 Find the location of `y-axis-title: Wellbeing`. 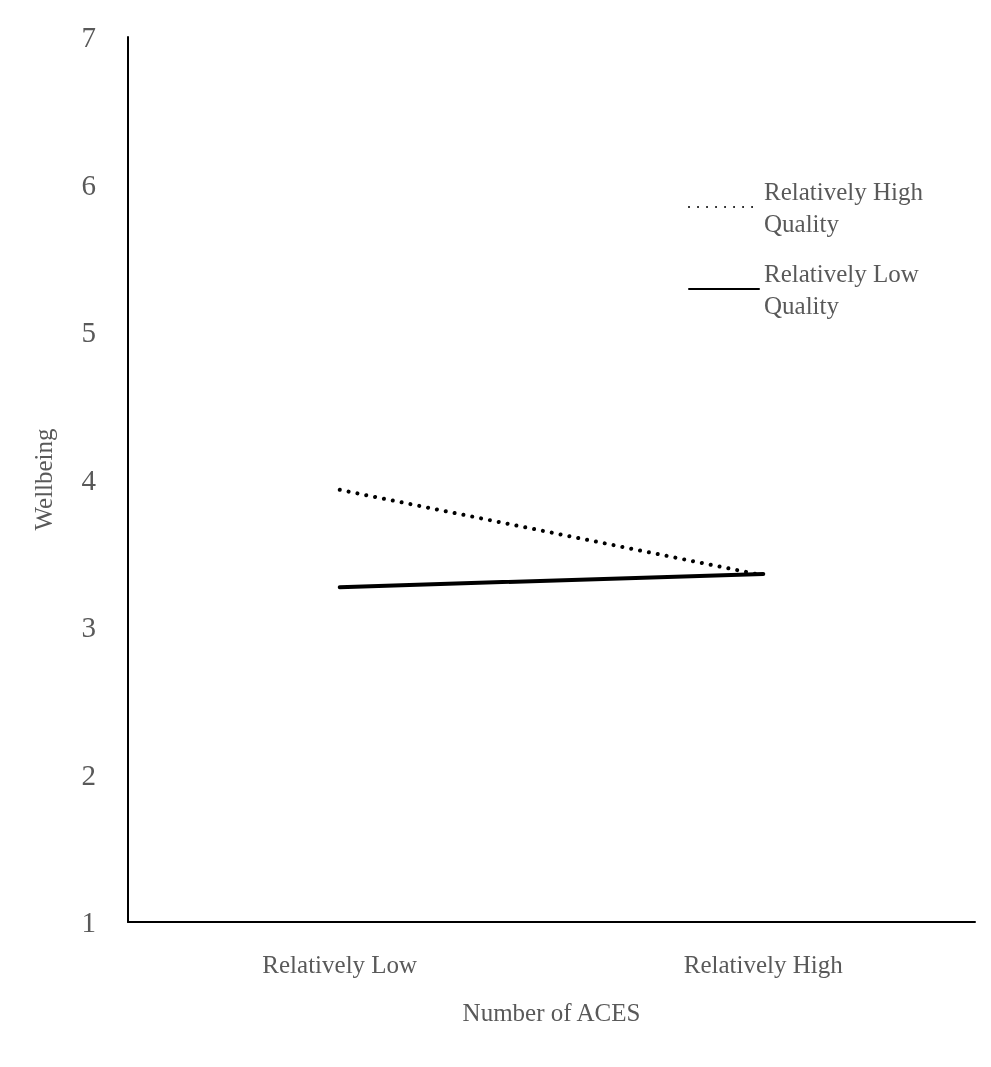

y-axis-title: Wellbeing is located at coordinates (43, 479).